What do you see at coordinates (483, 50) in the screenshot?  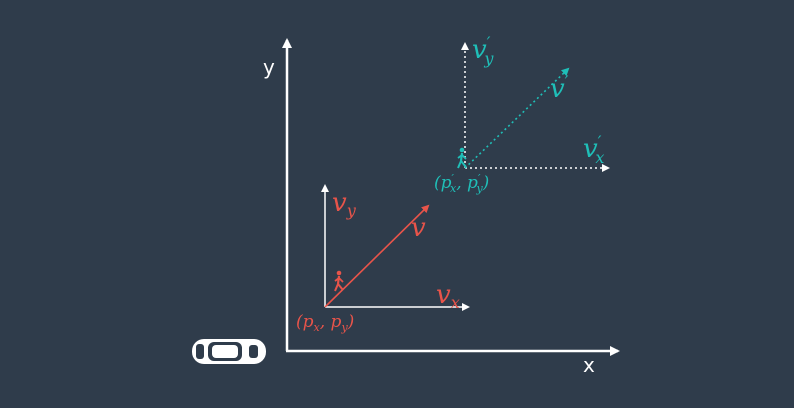 I see `vy-prime-label: v′ y` at bounding box center [483, 50].